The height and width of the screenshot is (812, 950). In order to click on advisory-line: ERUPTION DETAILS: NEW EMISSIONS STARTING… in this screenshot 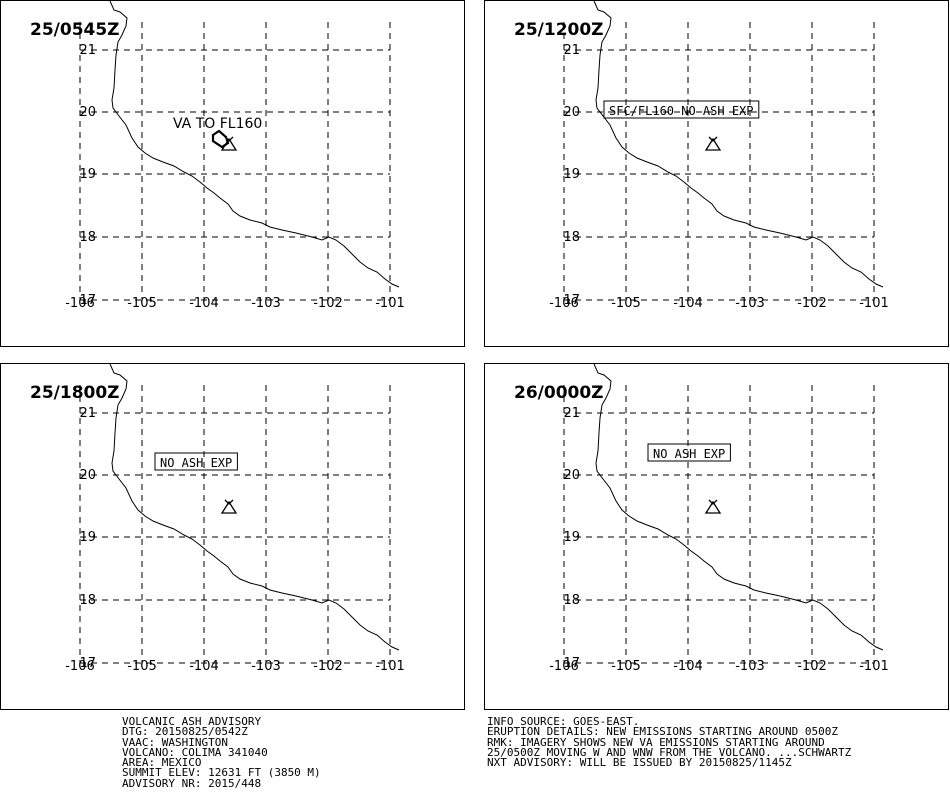, I will do `click(662, 732)`.